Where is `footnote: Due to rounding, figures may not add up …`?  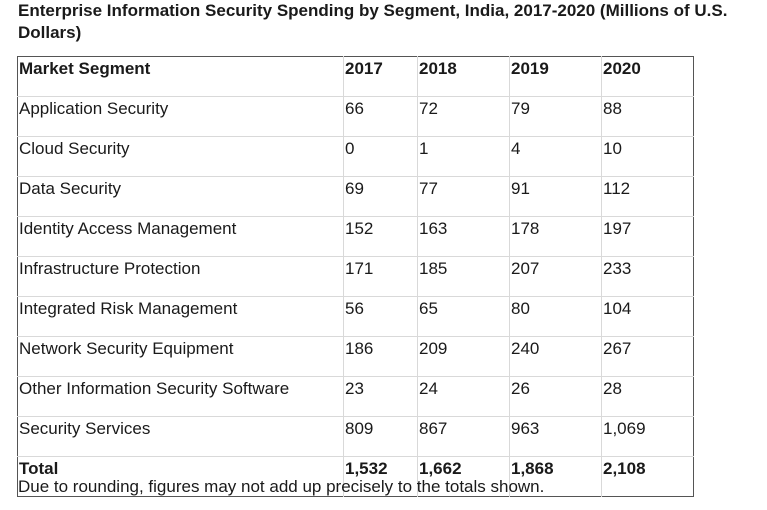
footnote: Due to rounding, figures may not add up … is located at coordinates (281, 486).